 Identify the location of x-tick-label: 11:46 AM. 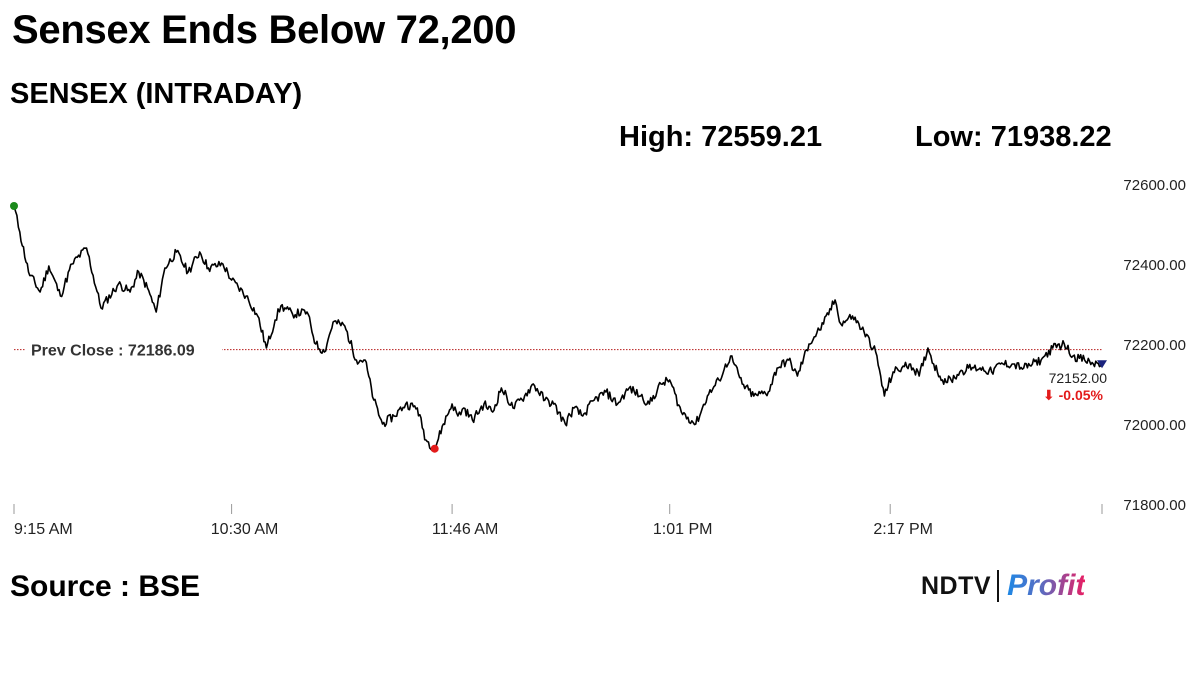
(465, 529).